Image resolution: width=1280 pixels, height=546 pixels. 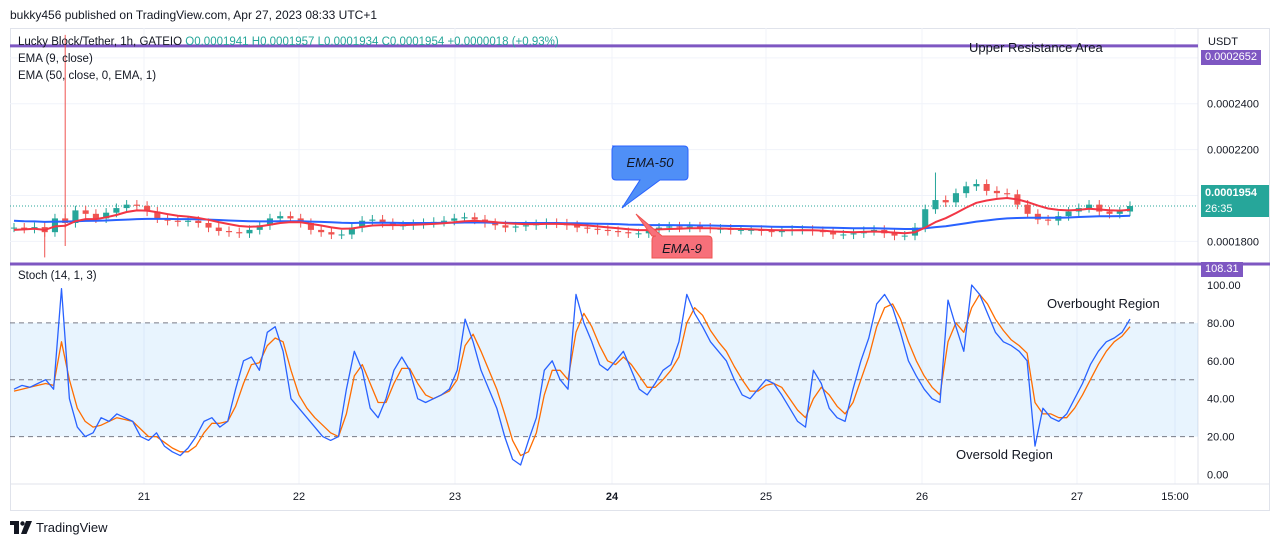 What do you see at coordinates (674, 236) in the screenshot?
I see `ema9-callout-bubble` at bounding box center [674, 236].